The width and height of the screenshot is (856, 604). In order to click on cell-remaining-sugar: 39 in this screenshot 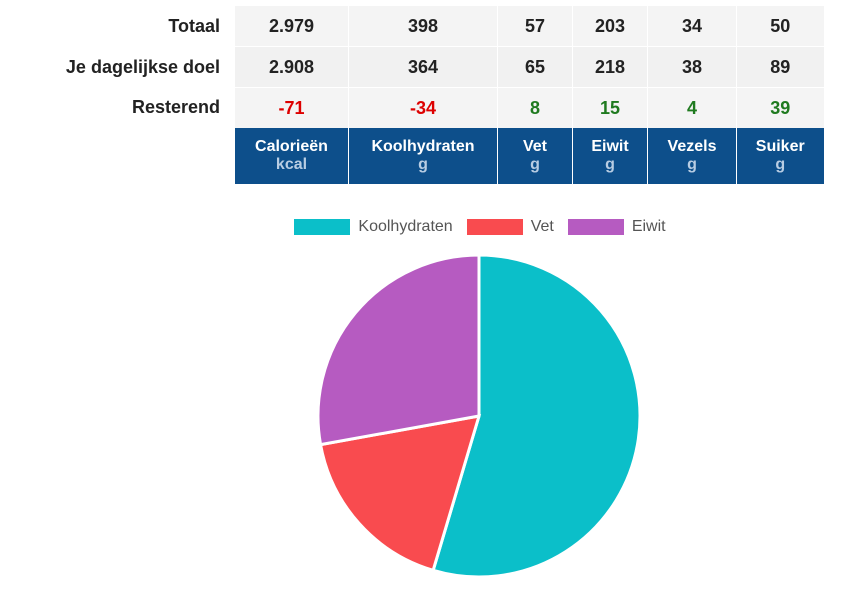, I will do `click(780, 107)`.